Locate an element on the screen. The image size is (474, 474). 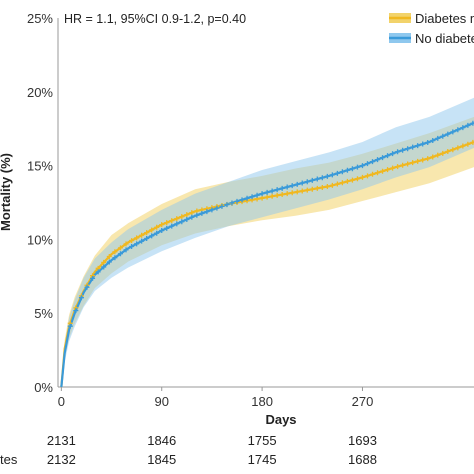
y-tick-label: 20% is located at coordinates (40, 92).